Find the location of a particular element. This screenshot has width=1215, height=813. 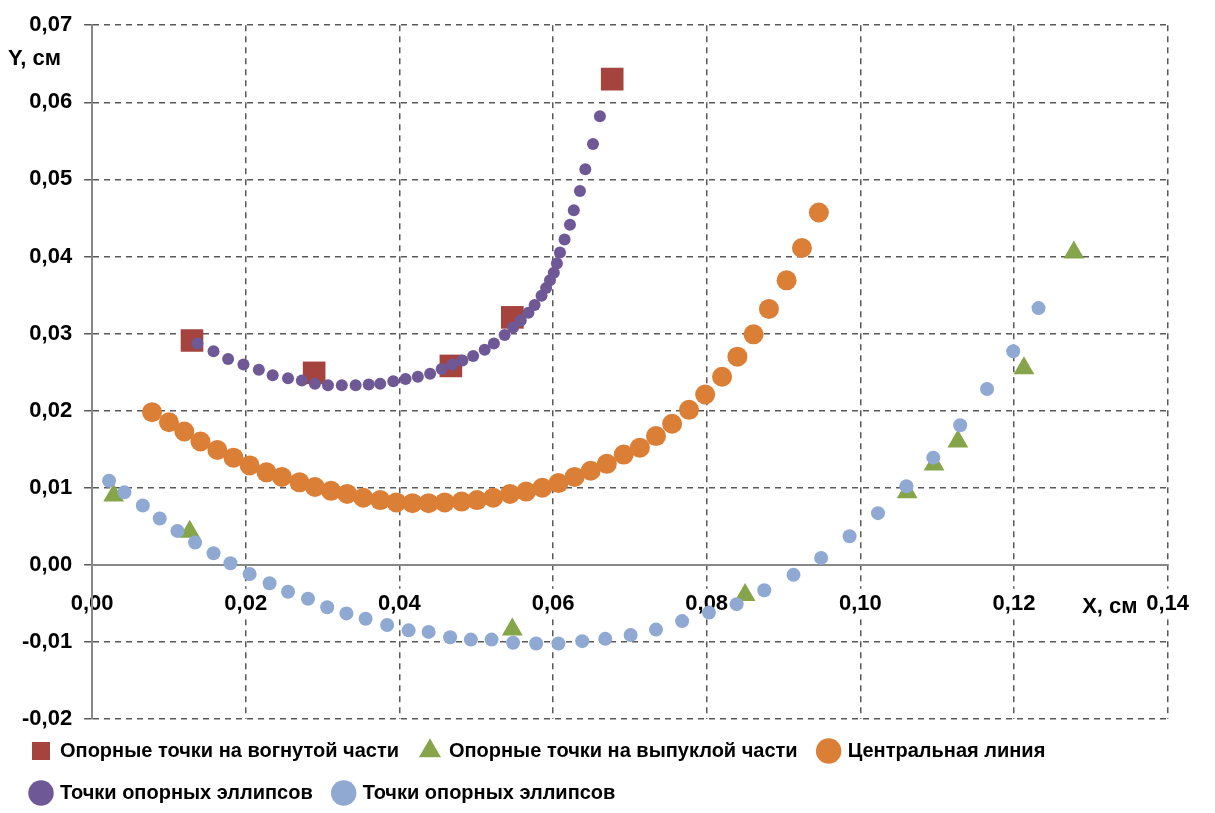

x-tick-label: 0,10 is located at coordinates (860, 603).